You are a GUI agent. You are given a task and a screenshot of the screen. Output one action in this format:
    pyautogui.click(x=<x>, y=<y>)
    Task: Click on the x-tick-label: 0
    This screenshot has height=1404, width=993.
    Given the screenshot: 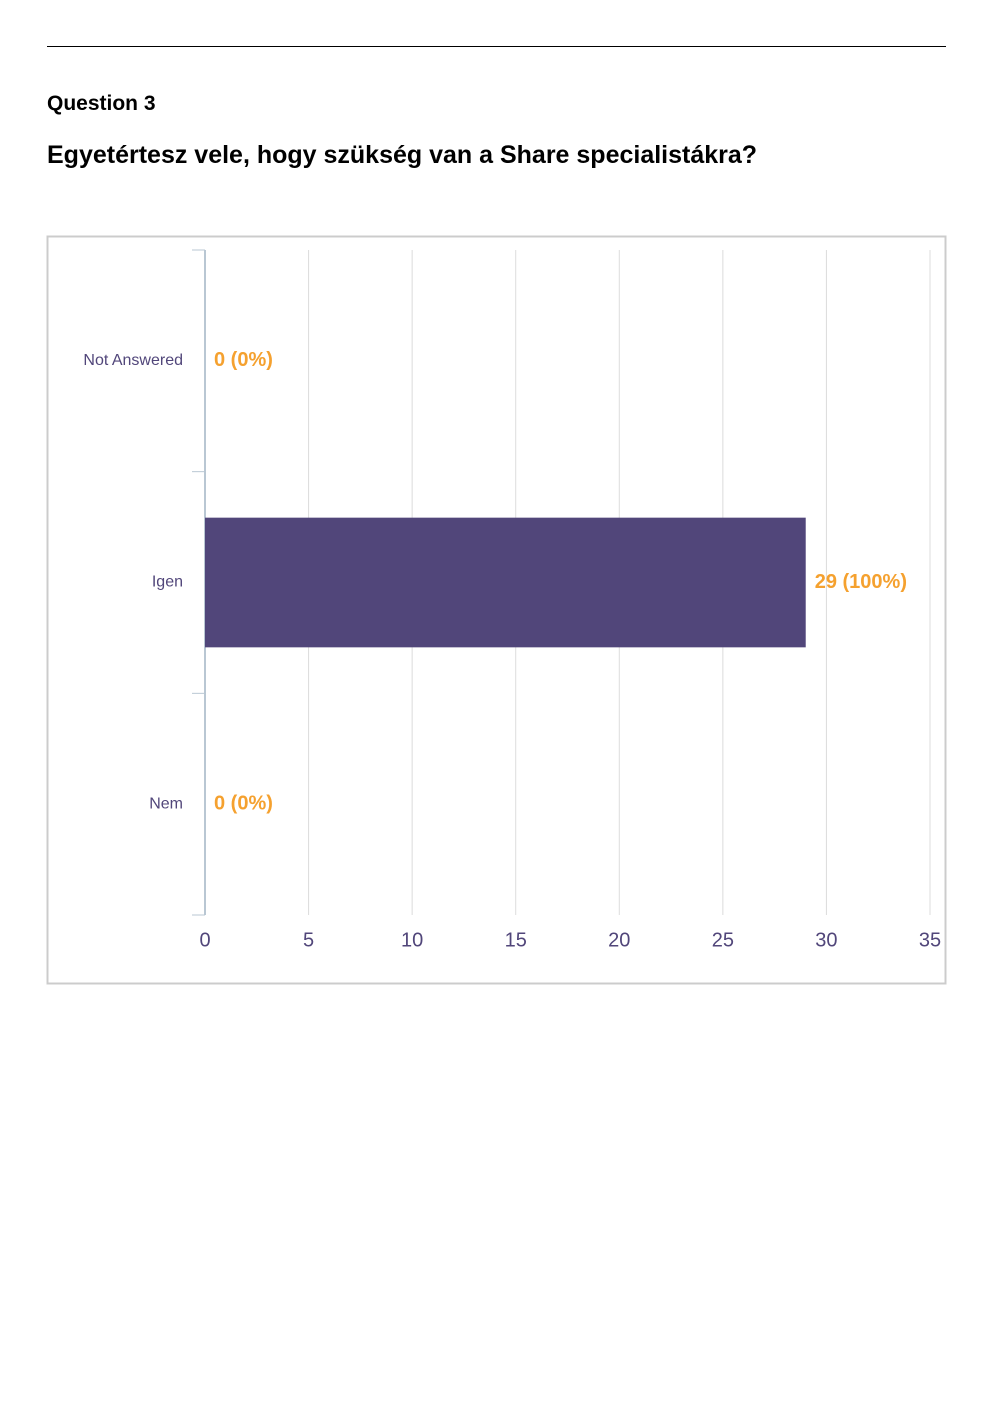 What is the action you would take?
    pyautogui.click(x=204, y=940)
    